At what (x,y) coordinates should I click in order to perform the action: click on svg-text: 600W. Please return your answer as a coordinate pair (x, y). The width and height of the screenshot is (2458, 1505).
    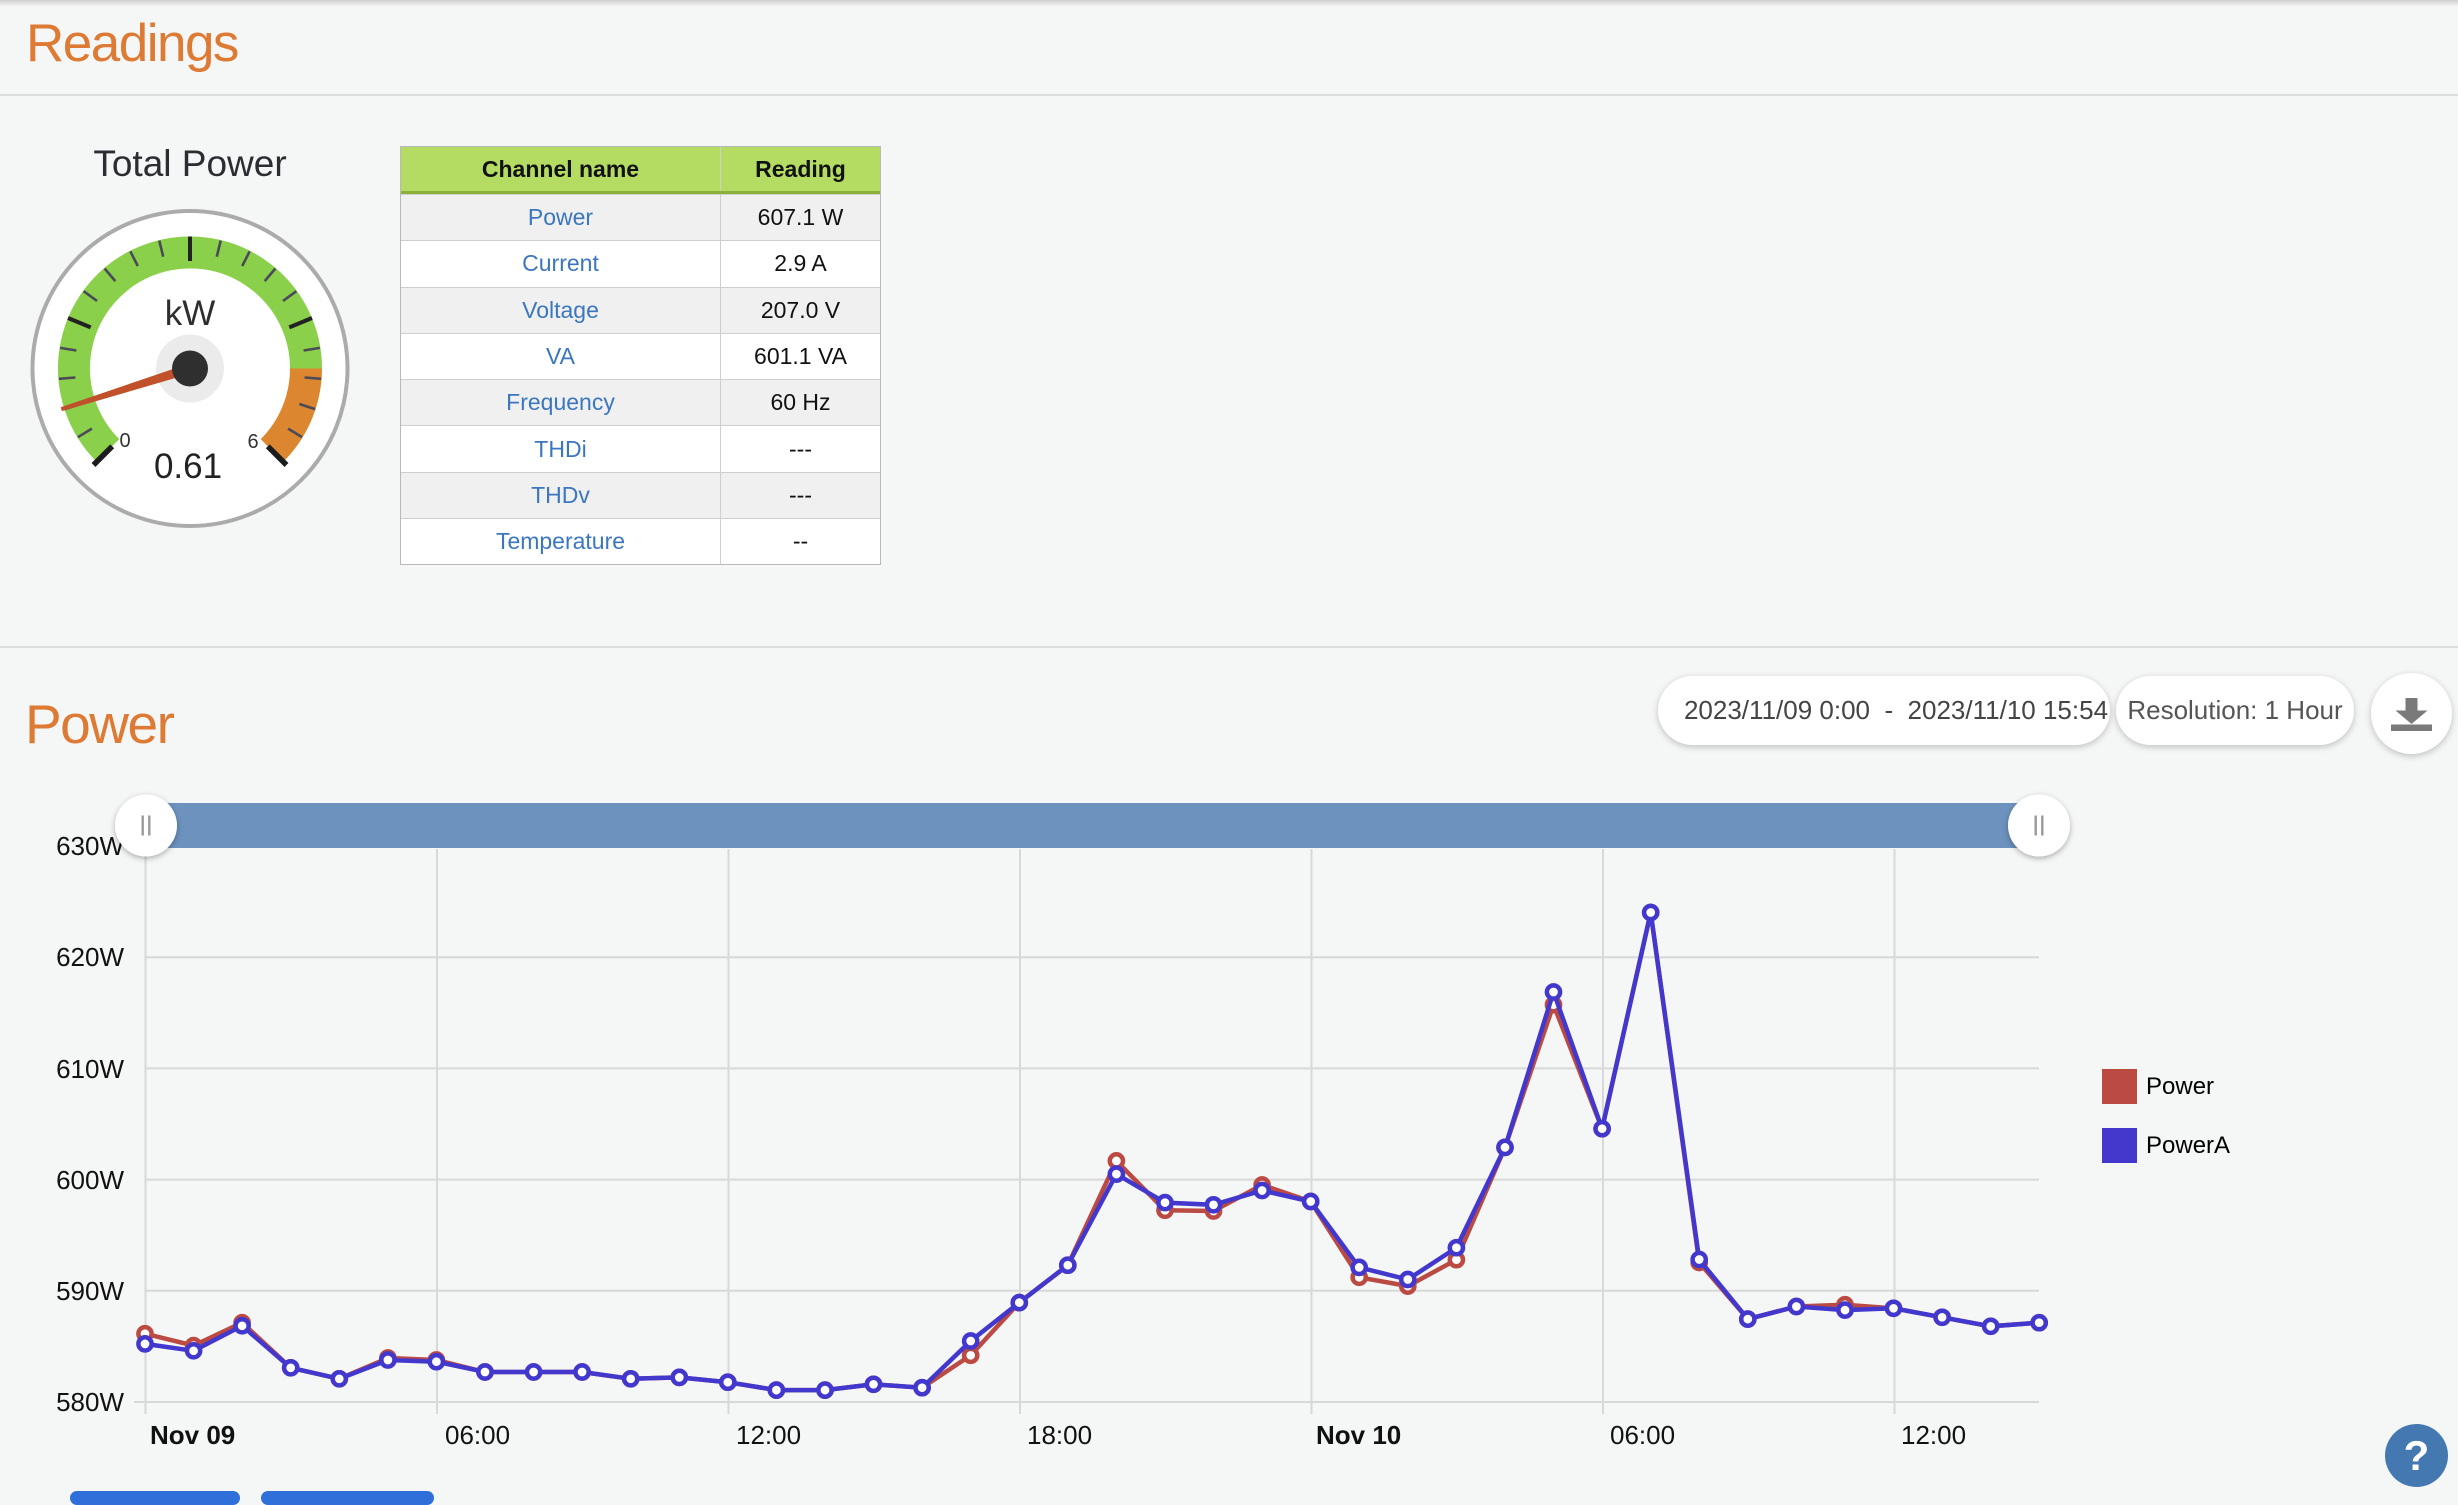
    Looking at the image, I should click on (90, 1180).